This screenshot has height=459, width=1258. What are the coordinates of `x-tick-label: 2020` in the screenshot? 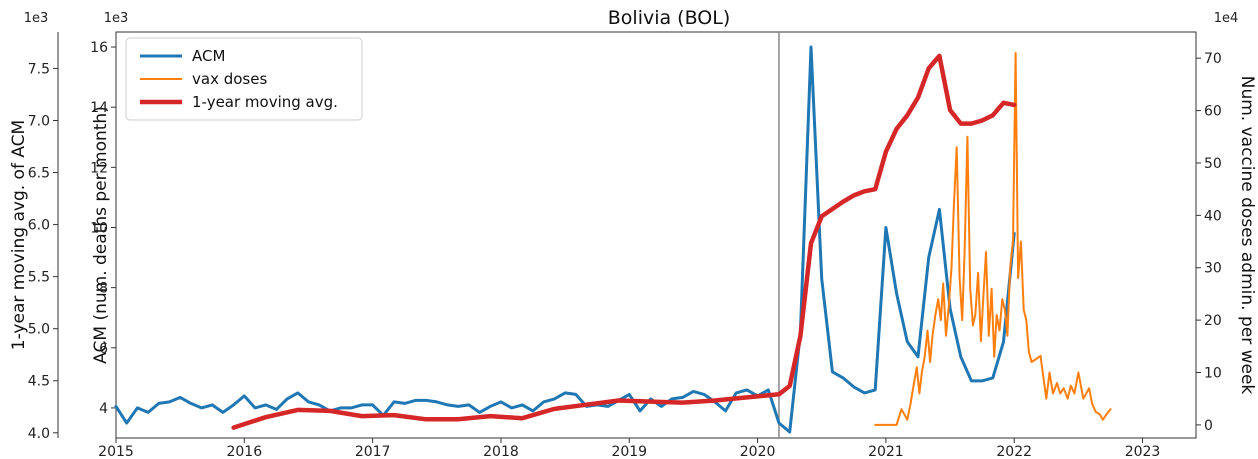 It's located at (758, 451).